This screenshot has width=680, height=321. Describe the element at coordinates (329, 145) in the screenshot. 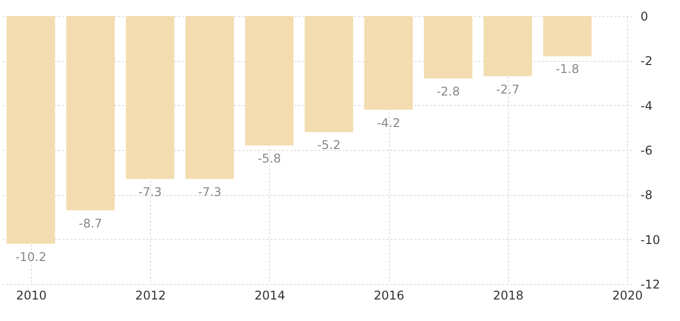

I see `data-label: -5.2` at that location.